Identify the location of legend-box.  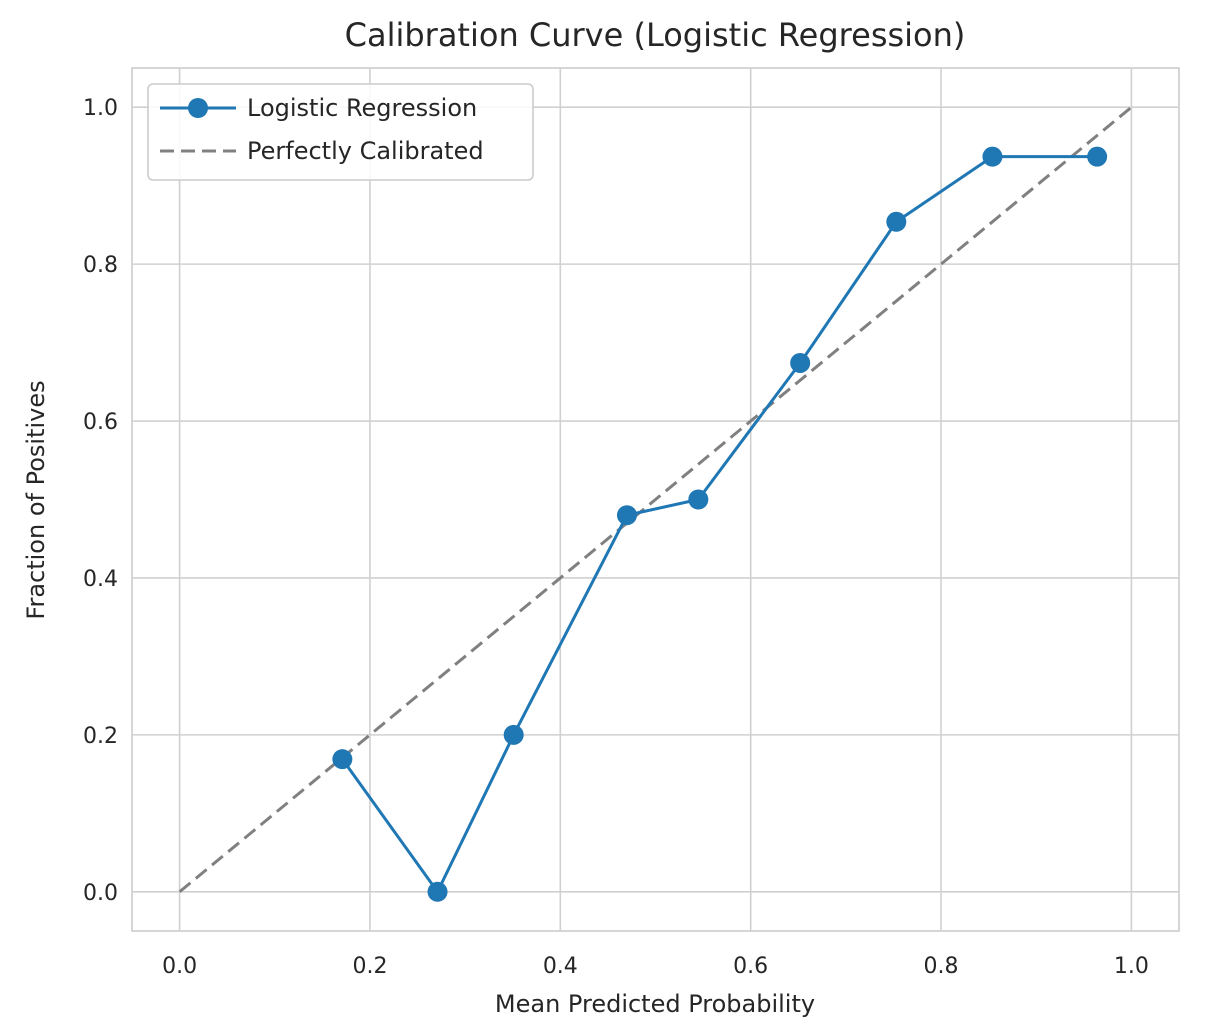
(340, 132).